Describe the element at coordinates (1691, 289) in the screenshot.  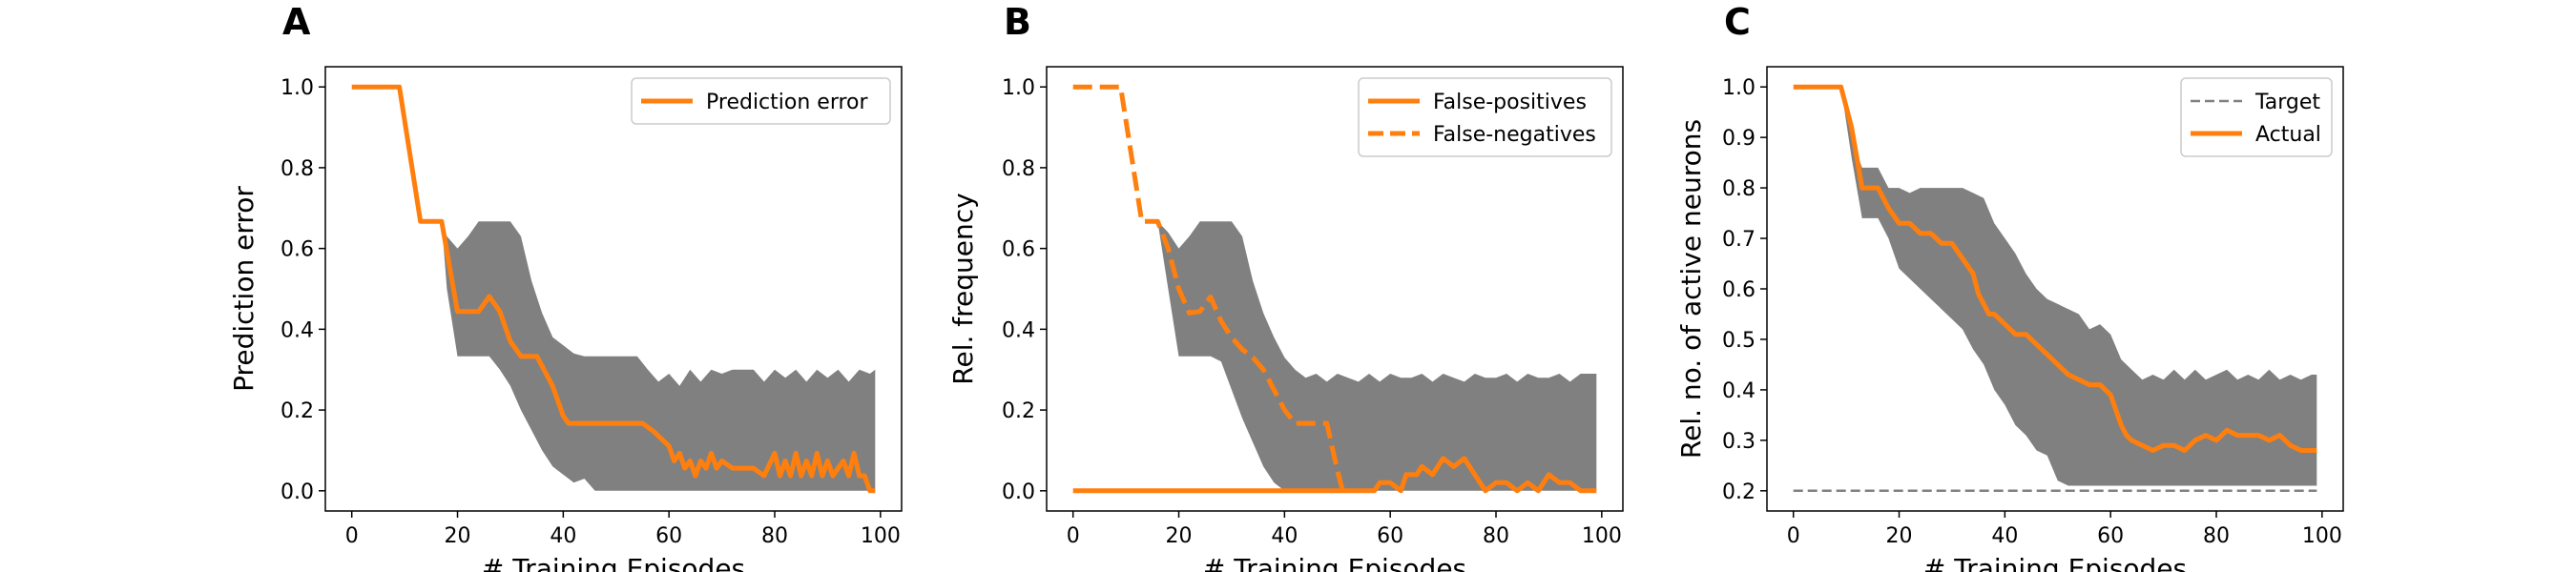
I see `y-axis-label: Rel. no. of active neurons` at that location.